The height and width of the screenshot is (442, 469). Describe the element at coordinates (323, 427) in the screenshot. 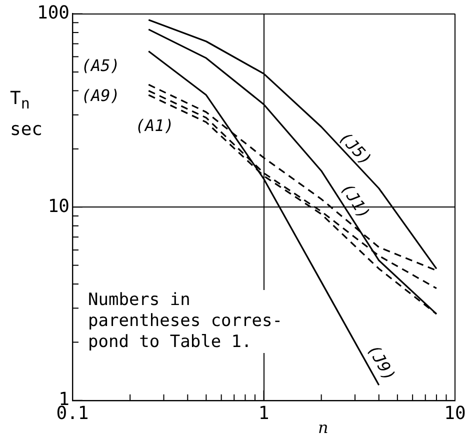

I see `x-axis-title: n` at that location.